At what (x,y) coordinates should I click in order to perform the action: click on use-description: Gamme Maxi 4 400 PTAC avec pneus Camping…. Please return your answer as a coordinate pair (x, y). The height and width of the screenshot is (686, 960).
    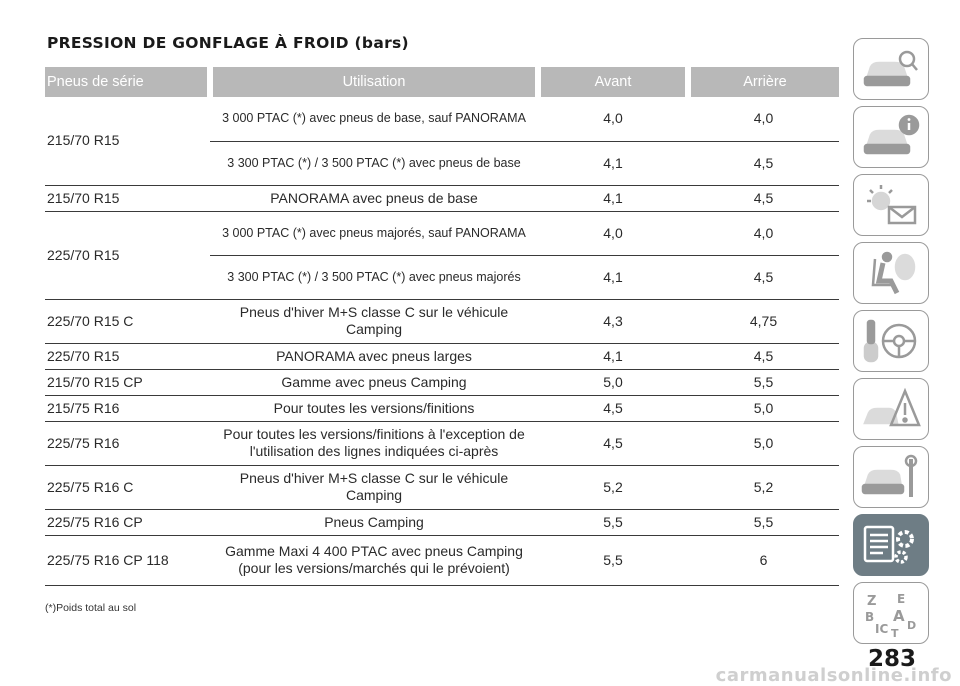
    Looking at the image, I should click on (374, 560).